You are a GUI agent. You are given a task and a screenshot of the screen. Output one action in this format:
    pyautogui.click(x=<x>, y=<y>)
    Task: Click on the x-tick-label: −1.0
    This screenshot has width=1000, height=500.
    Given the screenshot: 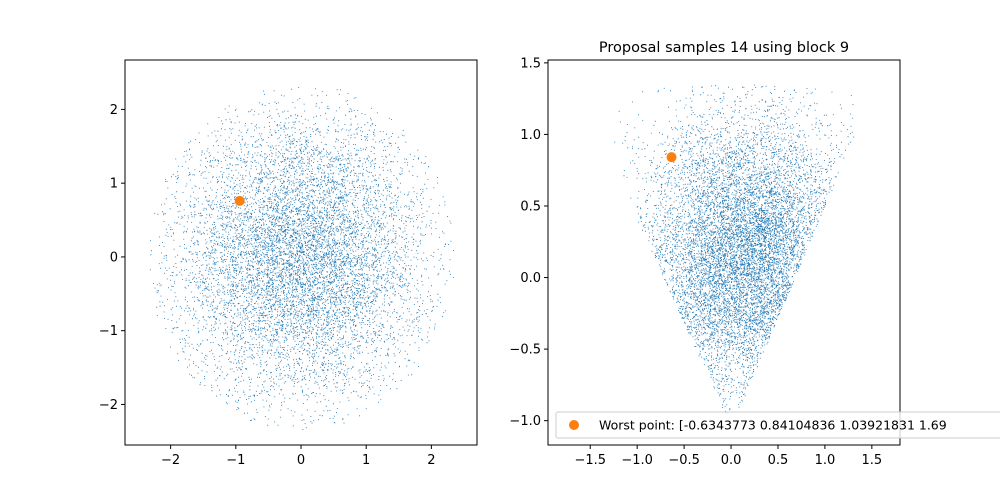 What is the action you would take?
    pyautogui.click(x=637, y=460)
    